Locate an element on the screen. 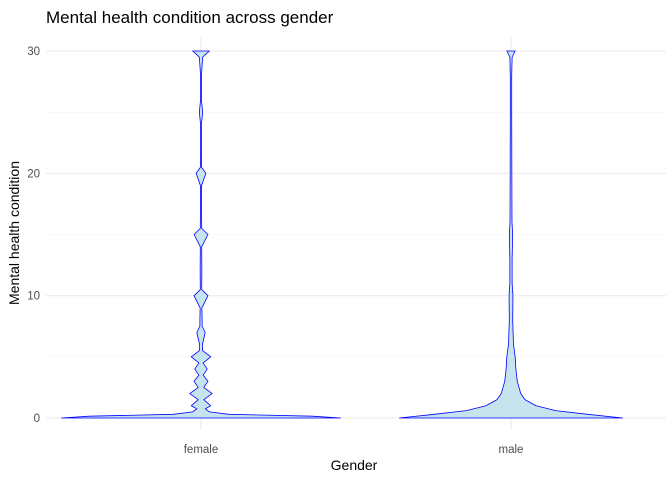 This screenshot has width=672, height=480. y-tick-label: 30 is located at coordinates (33, 52).